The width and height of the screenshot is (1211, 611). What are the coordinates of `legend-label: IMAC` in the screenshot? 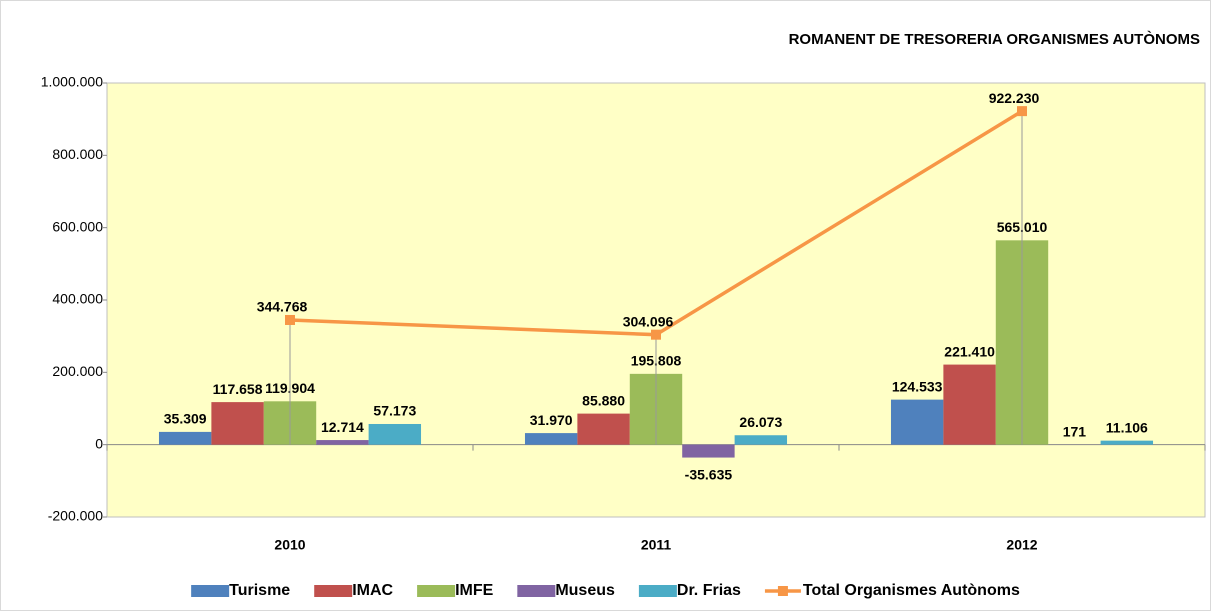 It's located at (372, 590).